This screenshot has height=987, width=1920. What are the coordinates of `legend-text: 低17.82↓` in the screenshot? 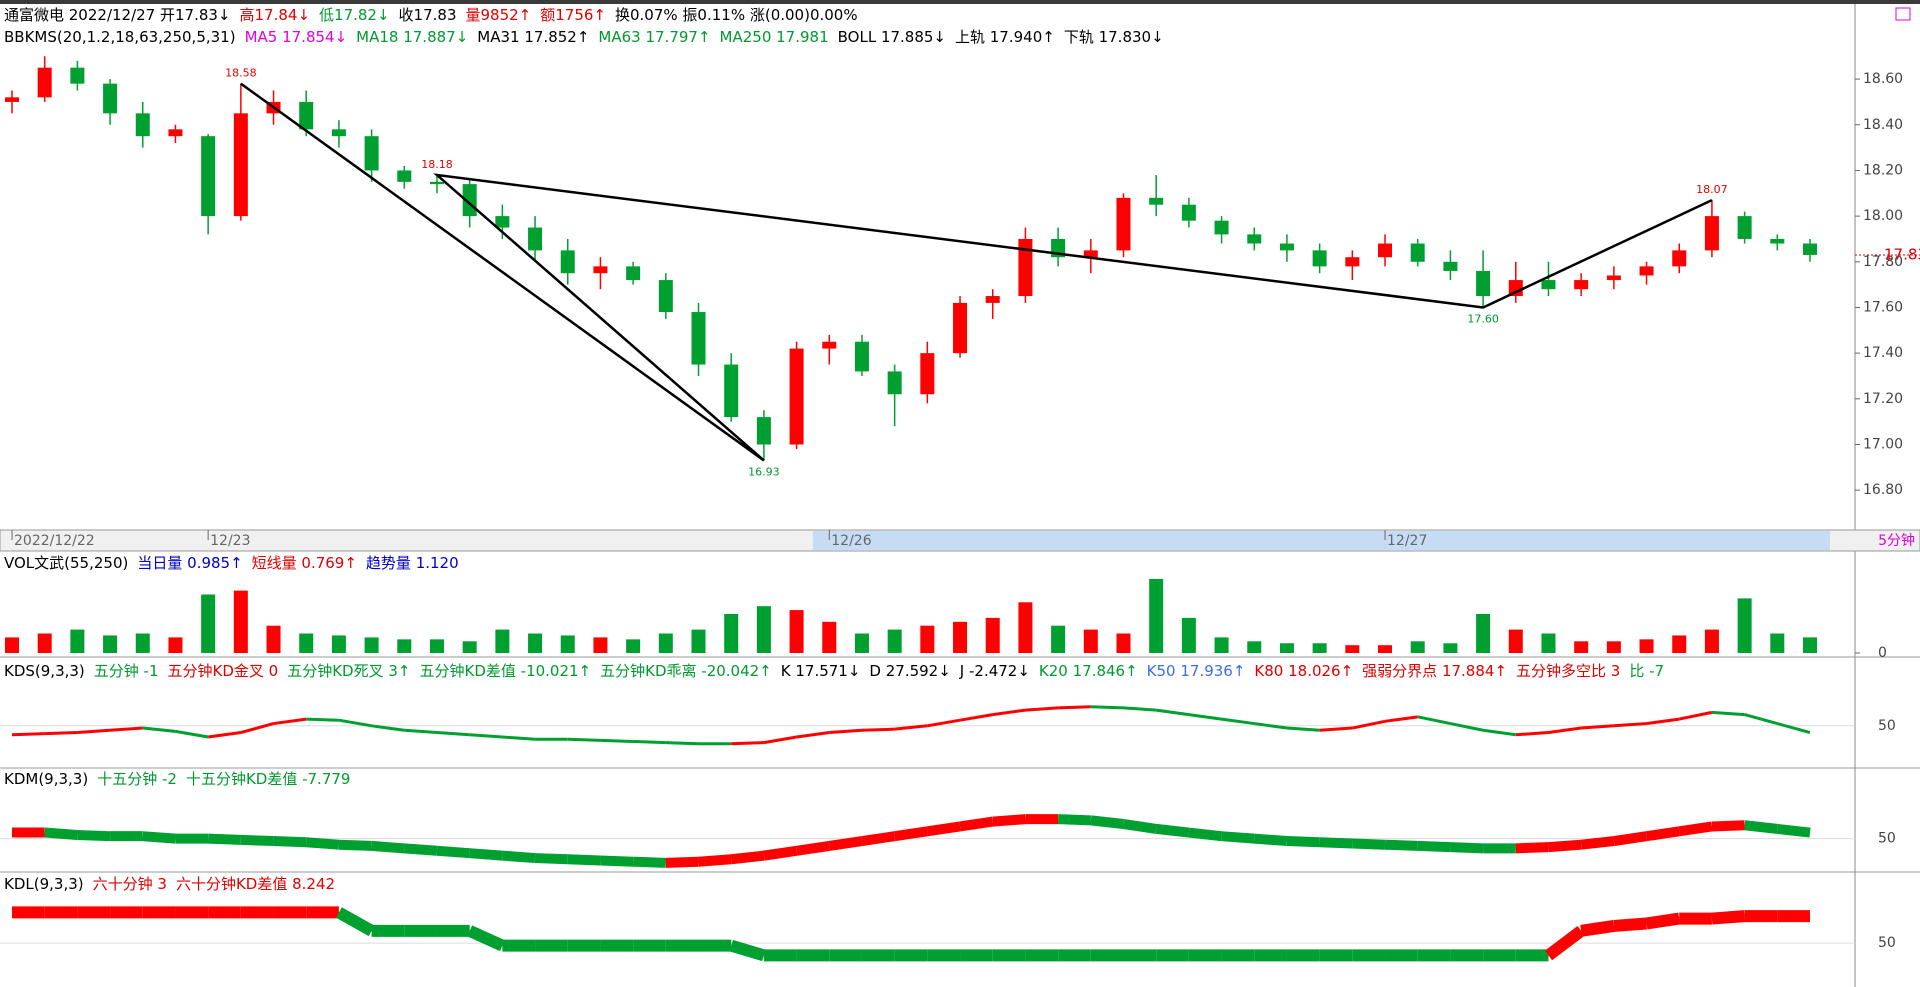 It's located at (354, 15).